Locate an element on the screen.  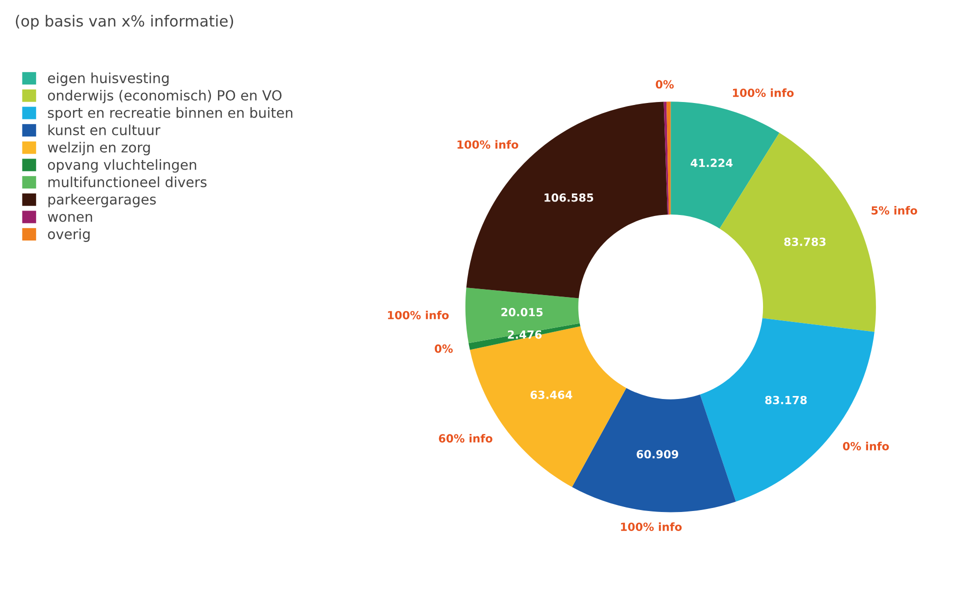
data-label: 41.224 is located at coordinates (711, 162).